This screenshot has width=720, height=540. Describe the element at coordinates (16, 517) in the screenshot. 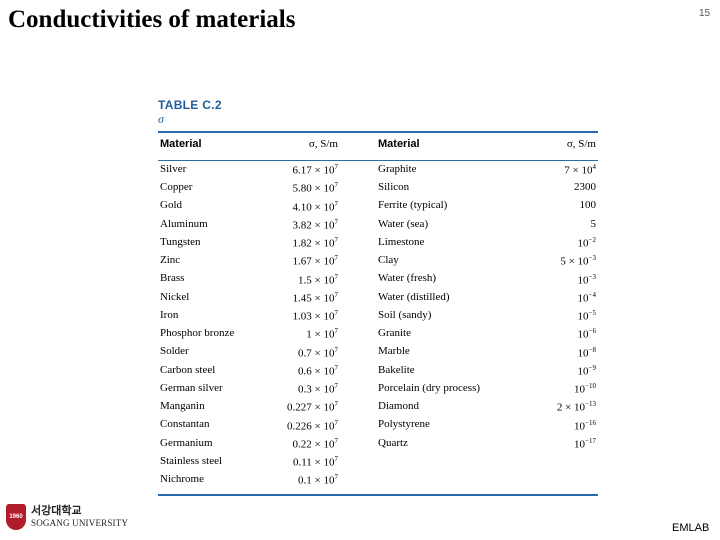

I see `crest-label: 1960` at that location.